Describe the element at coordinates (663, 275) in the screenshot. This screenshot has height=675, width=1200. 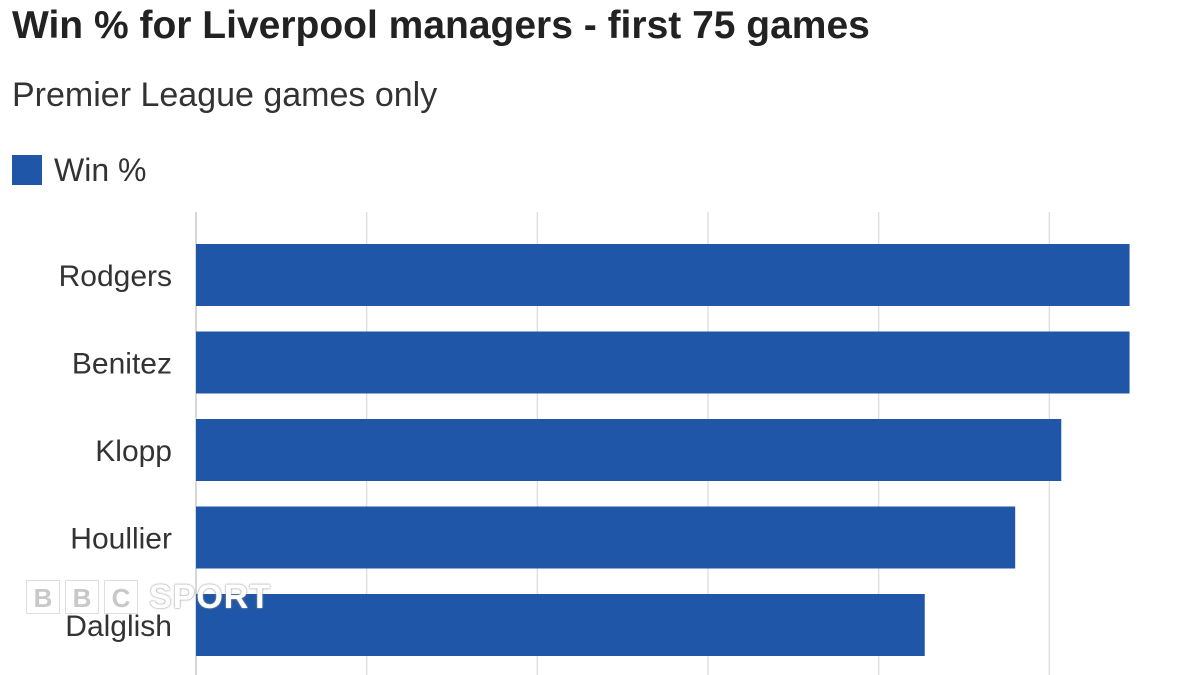
I see `bar-rodgers` at that location.